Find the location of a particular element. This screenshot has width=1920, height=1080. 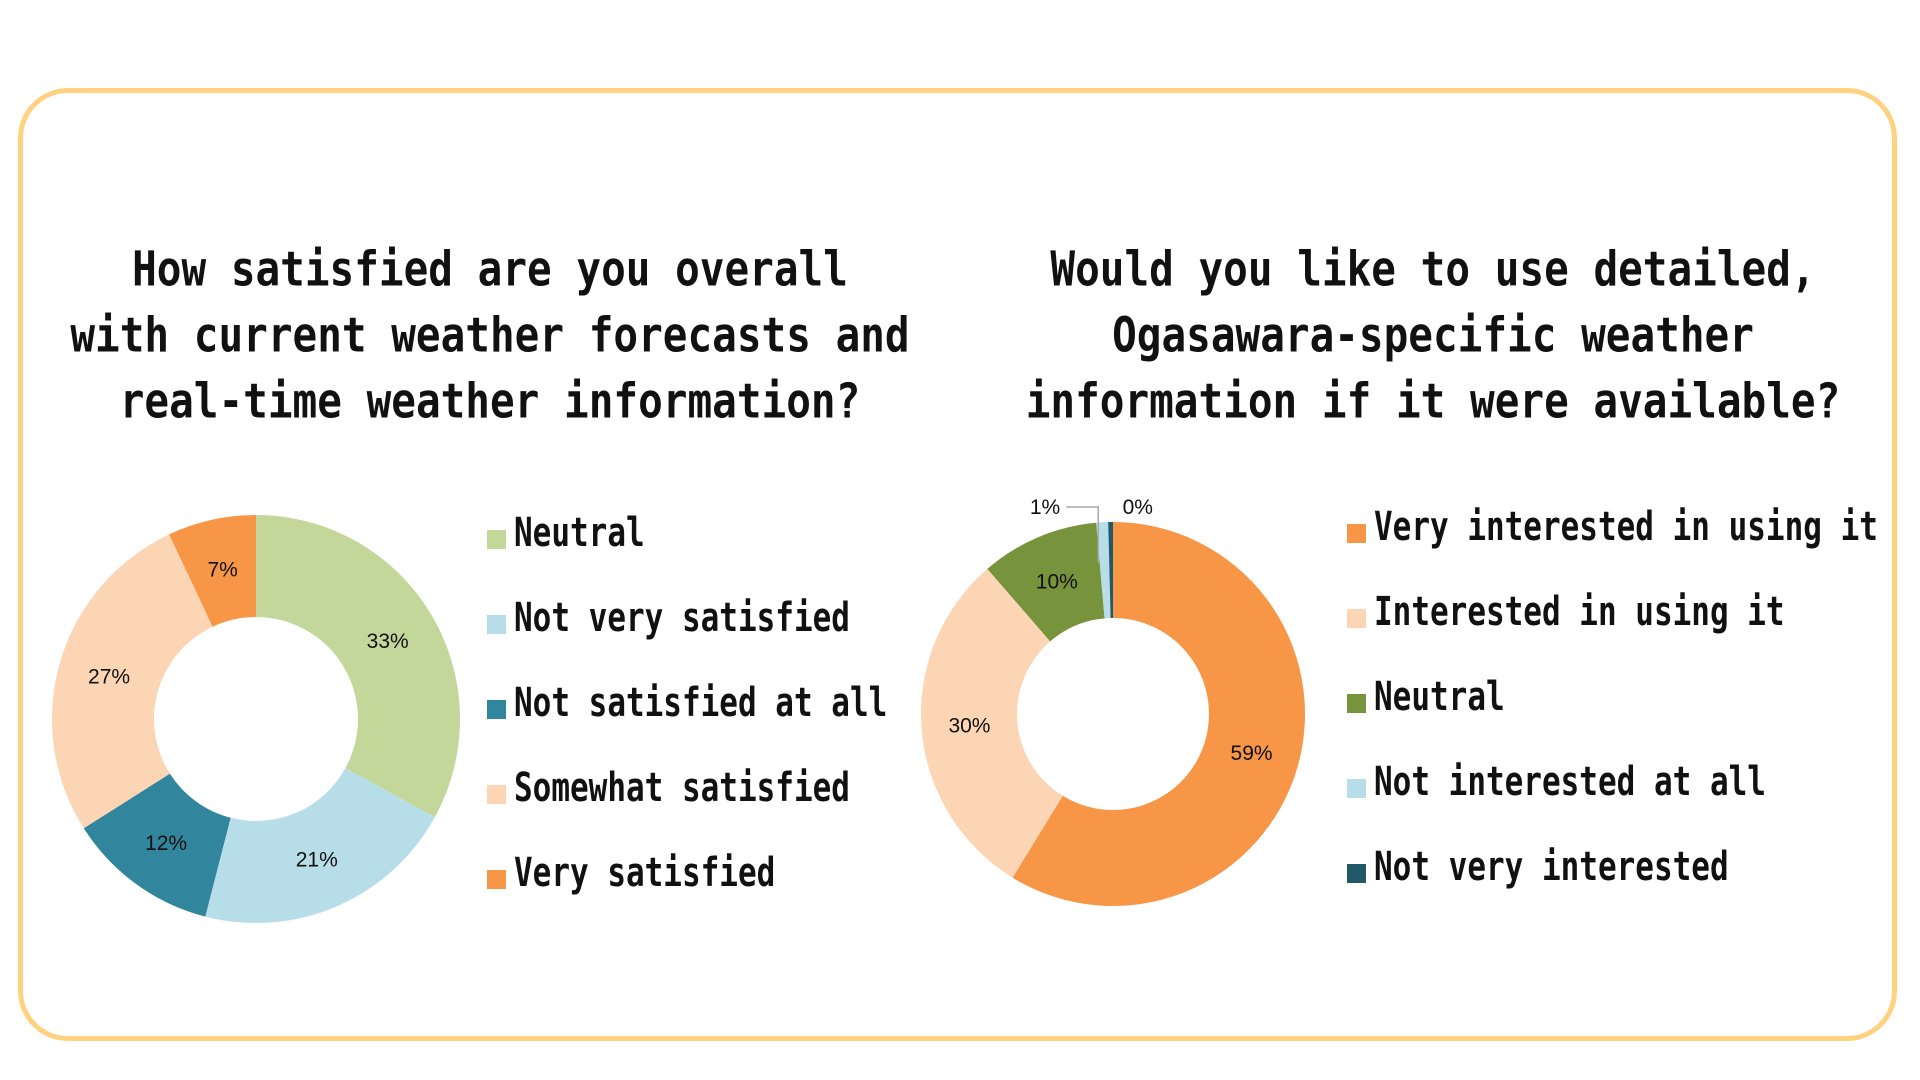

data-label: 1% is located at coordinates (1045, 507).